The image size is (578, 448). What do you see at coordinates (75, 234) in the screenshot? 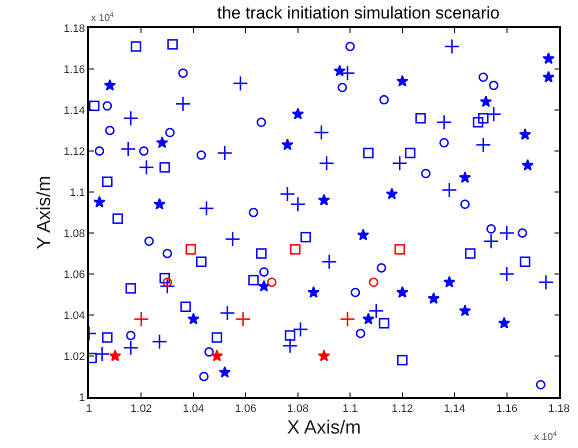
I see `y-tick-label: 1.08` at bounding box center [75, 234].